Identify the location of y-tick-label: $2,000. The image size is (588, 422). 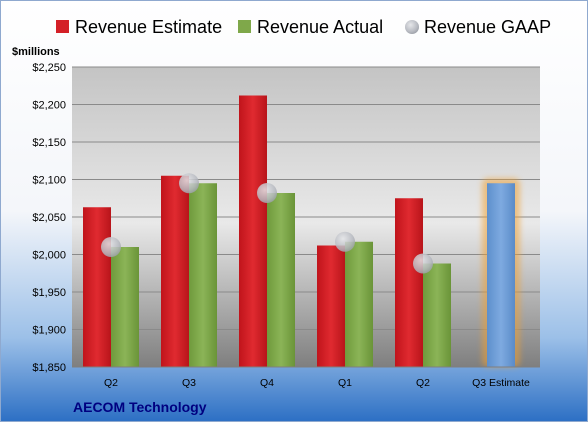
(49, 256).